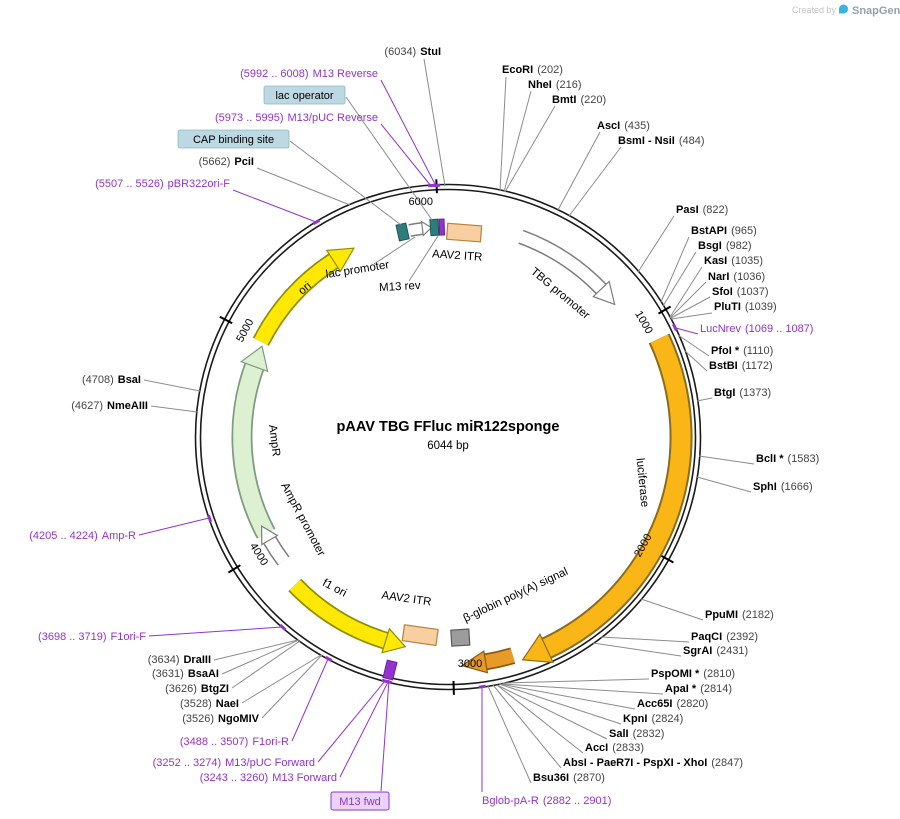 This screenshot has width=900, height=819. What do you see at coordinates (129, 184) in the screenshot?
I see `primer-pos: (5507 .. 5526)` at bounding box center [129, 184].